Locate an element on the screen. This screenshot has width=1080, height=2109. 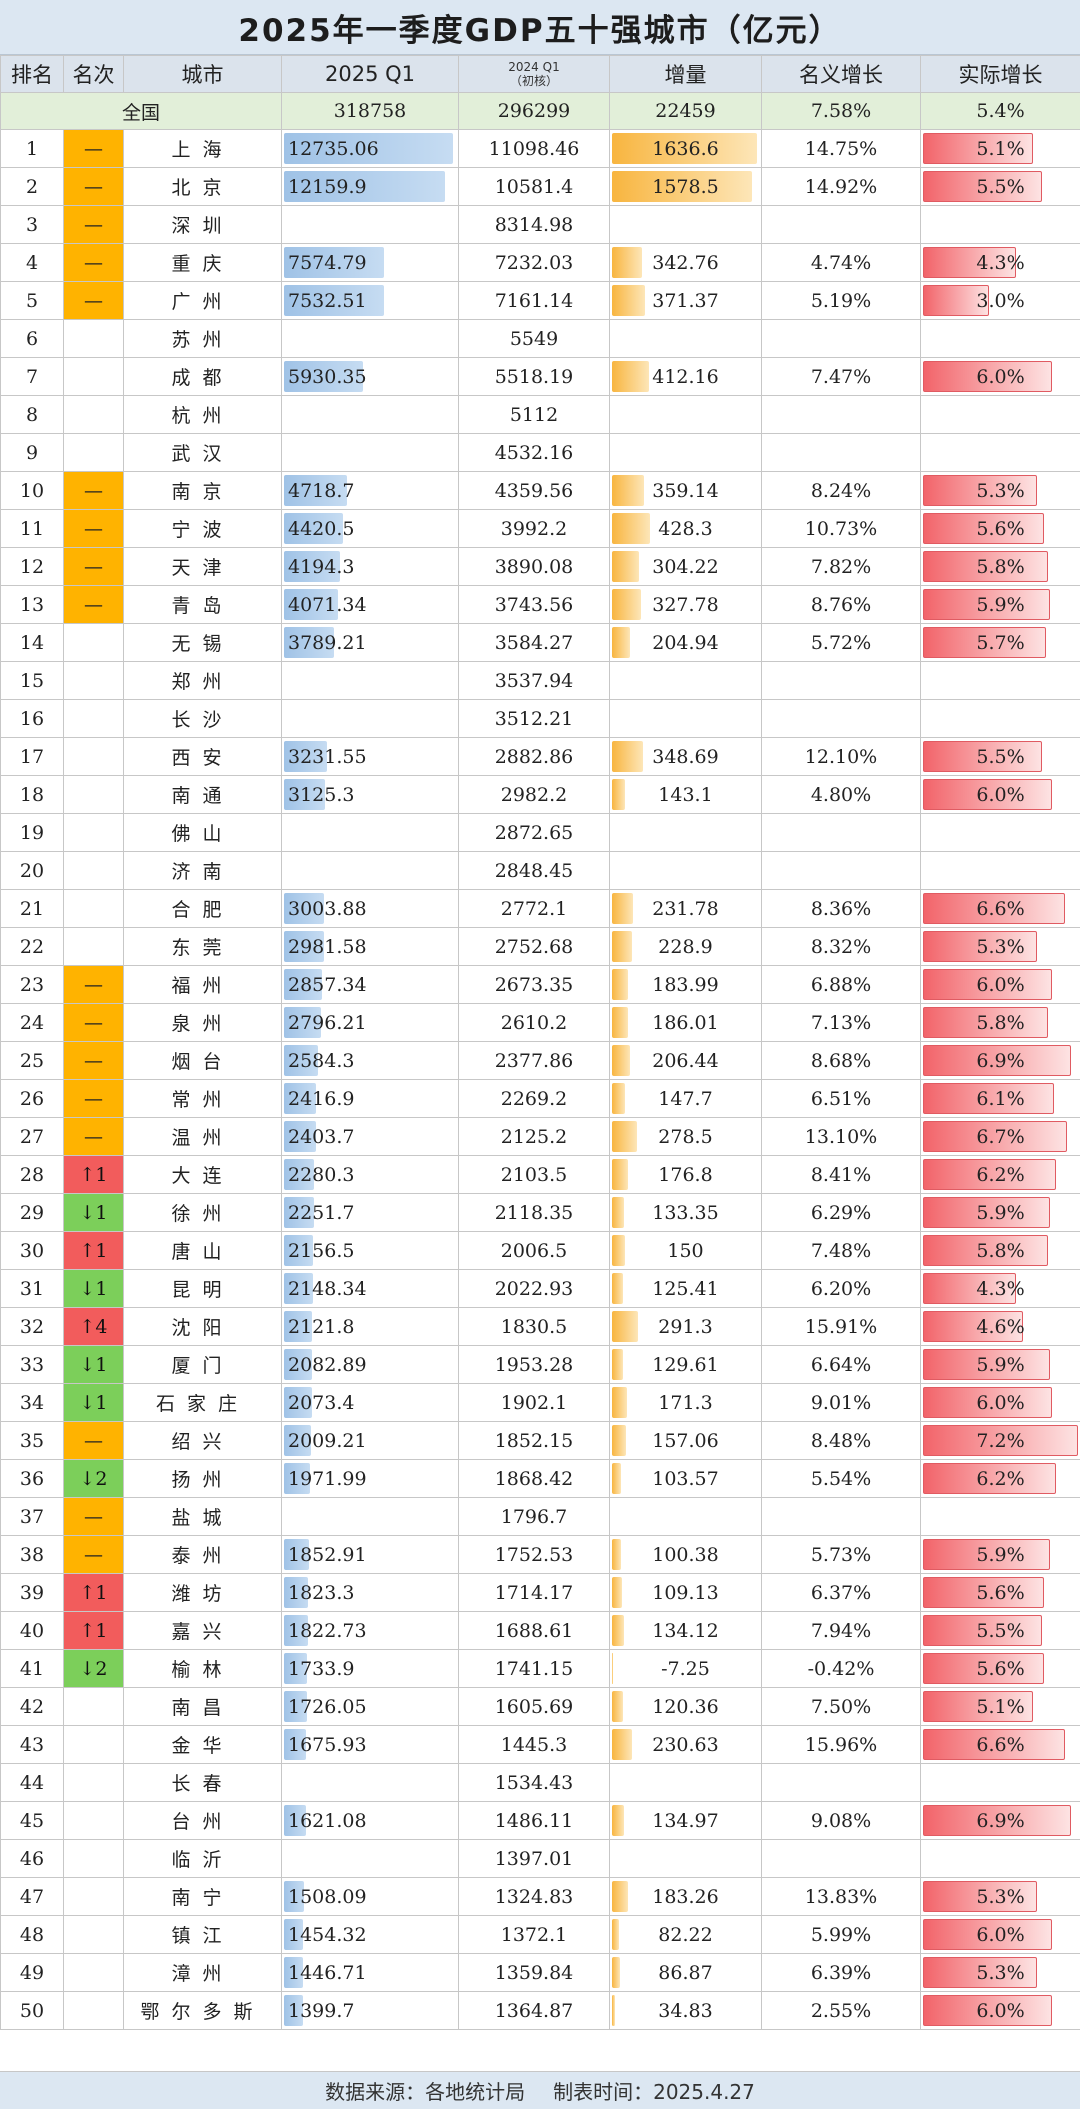
rank-cell: 2 is located at coordinates (32, 187).